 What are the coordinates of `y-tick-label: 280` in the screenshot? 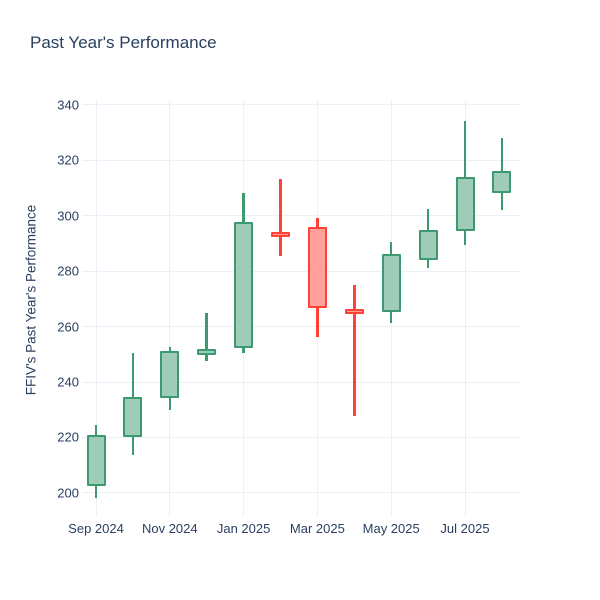 It's located at (68, 271).